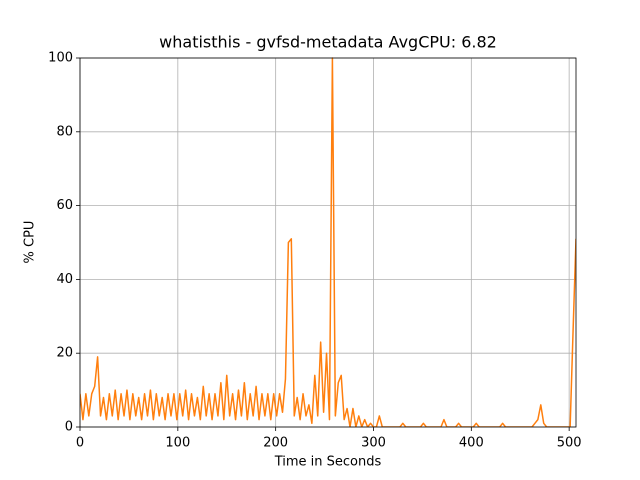 The height and width of the screenshot is (480, 640). What do you see at coordinates (177, 443) in the screenshot?
I see `x-tick-label: 100` at bounding box center [177, 443].